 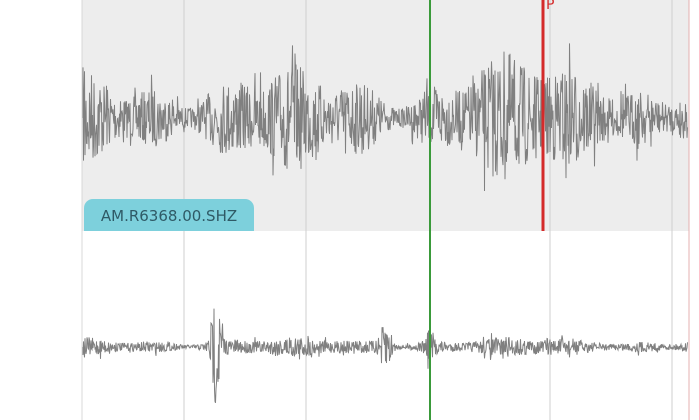 What do you see at coordinates (550, 6) in the screenshot?
I see `p-pick-label: P` at bounding box center [550, 6].